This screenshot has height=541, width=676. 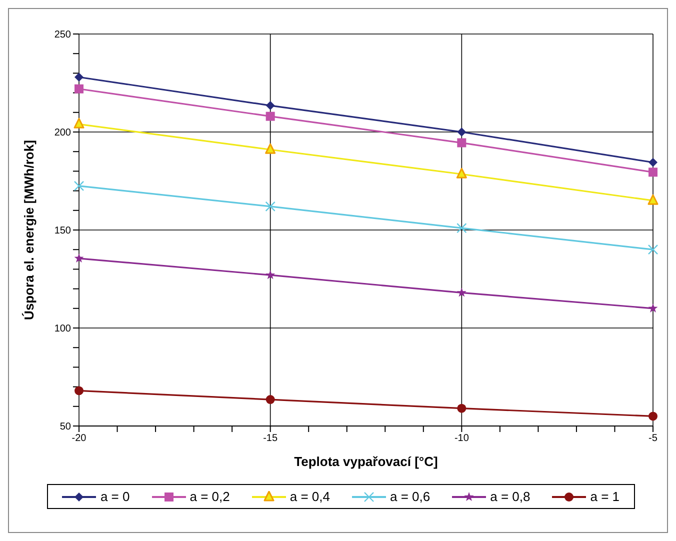 I want to click on y-tick-label: 150, so click(x=63, y=231).